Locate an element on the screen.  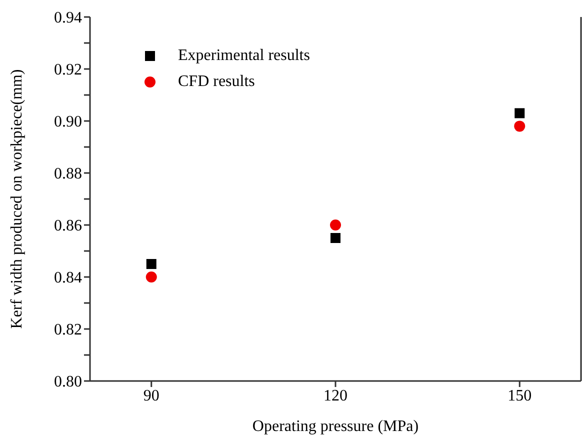
y-tick-label: 0.94 is located at coordinates (68, 18).